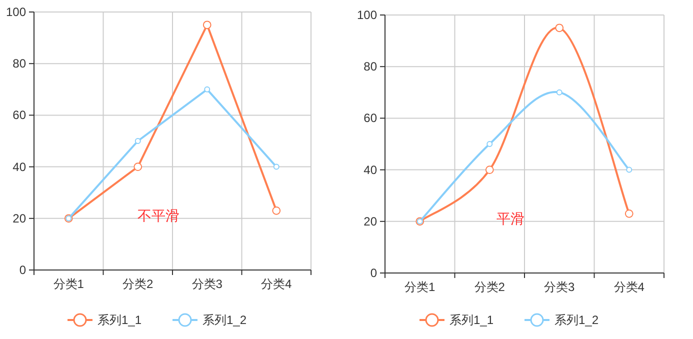 This screenshot has height=339, width=693. What do you see at coordinates (510, 218) in the screenshot?
I see `annotation: 平滑` at bounding box center [510, 218].